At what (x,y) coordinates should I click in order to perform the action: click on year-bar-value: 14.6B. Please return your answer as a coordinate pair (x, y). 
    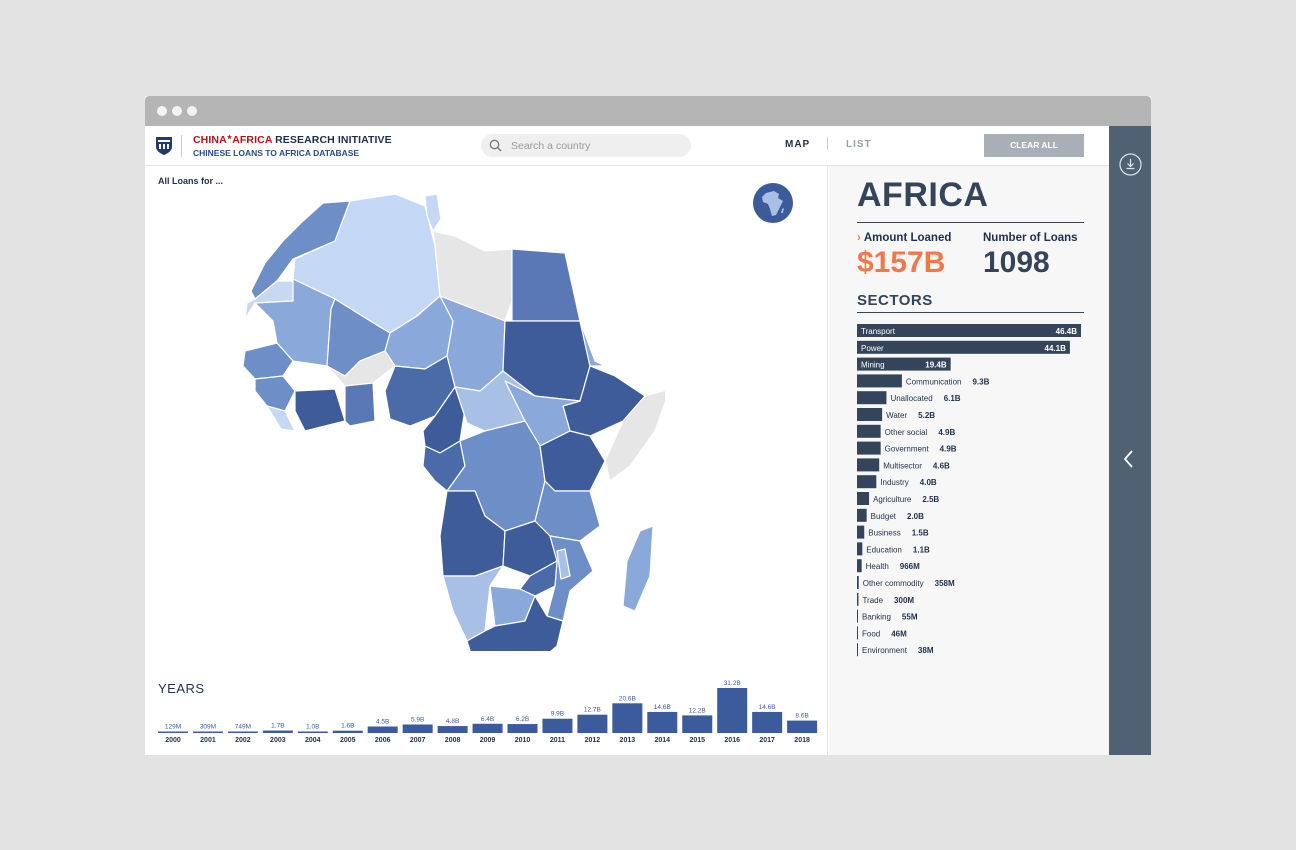
    Looking at the image, I should click on (767, 707).